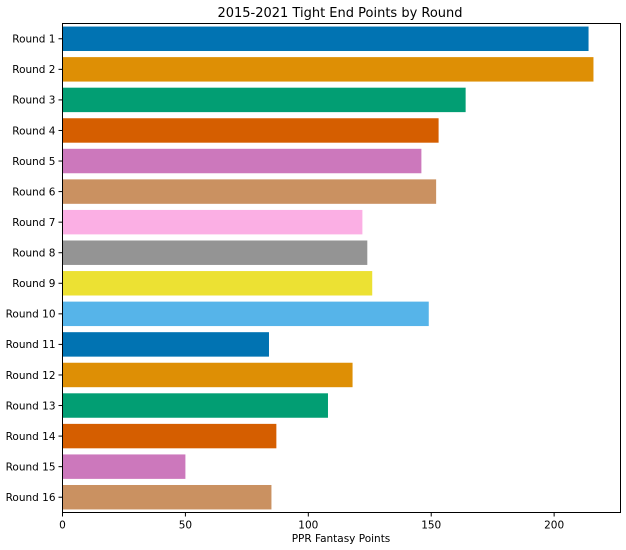  What do you see at coordinates (31, 467) in the screenshot?
I see `y-tick-label: Round 15` at bounding box center [31, 467].